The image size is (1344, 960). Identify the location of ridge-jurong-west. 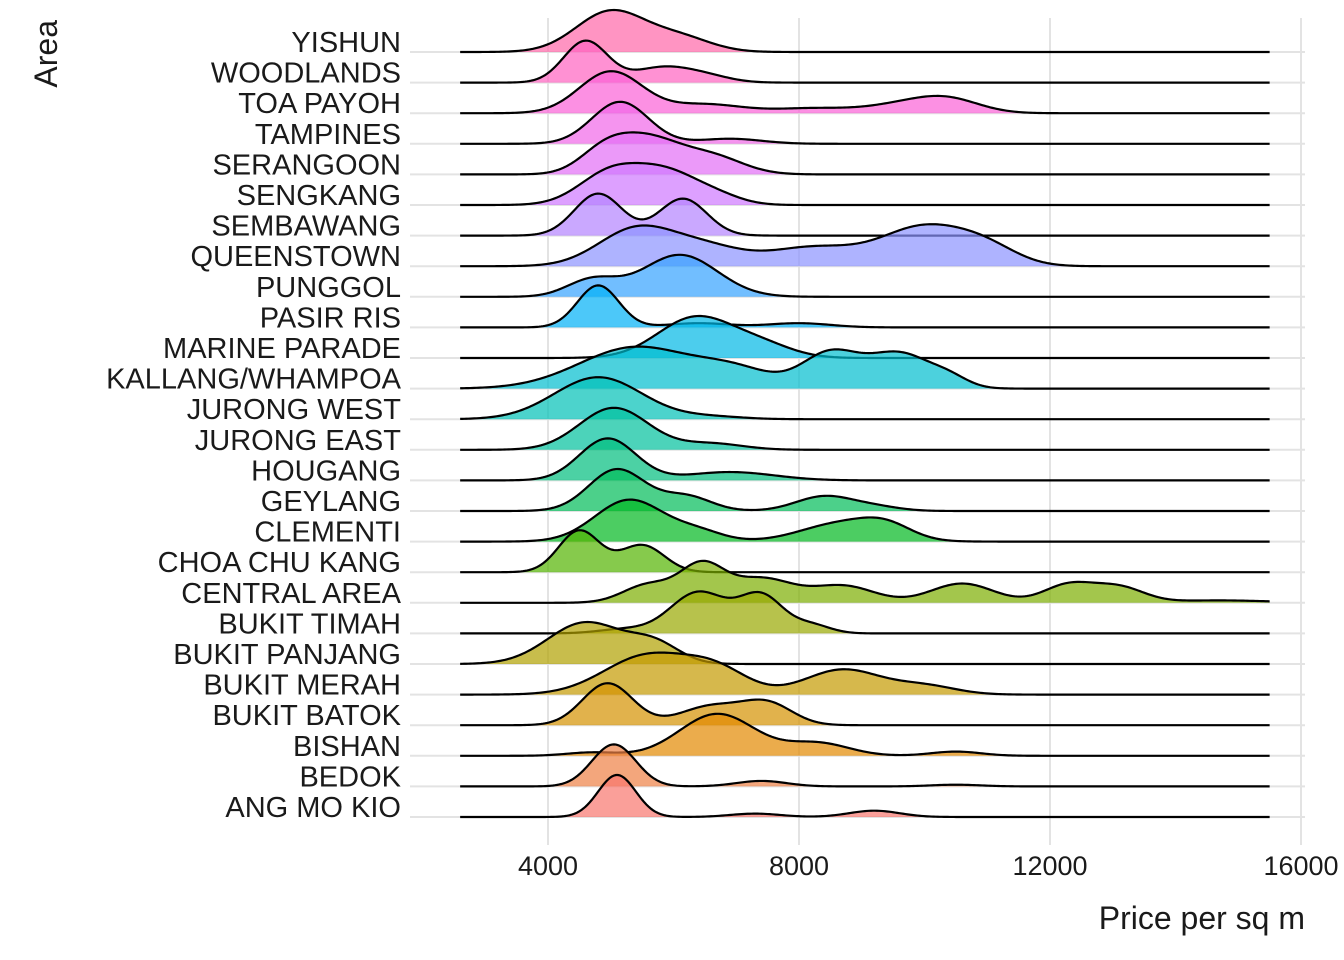
(865, 398).